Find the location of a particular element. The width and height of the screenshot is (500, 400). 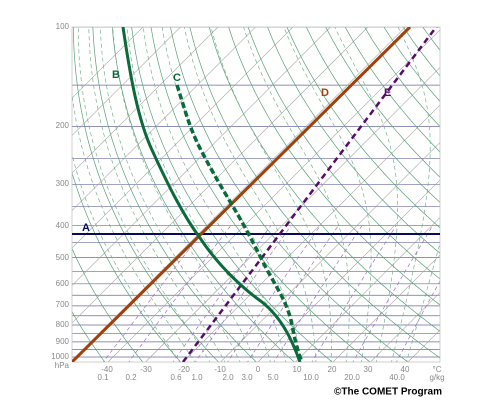

line-label: C is located at coordinates (177, 78).